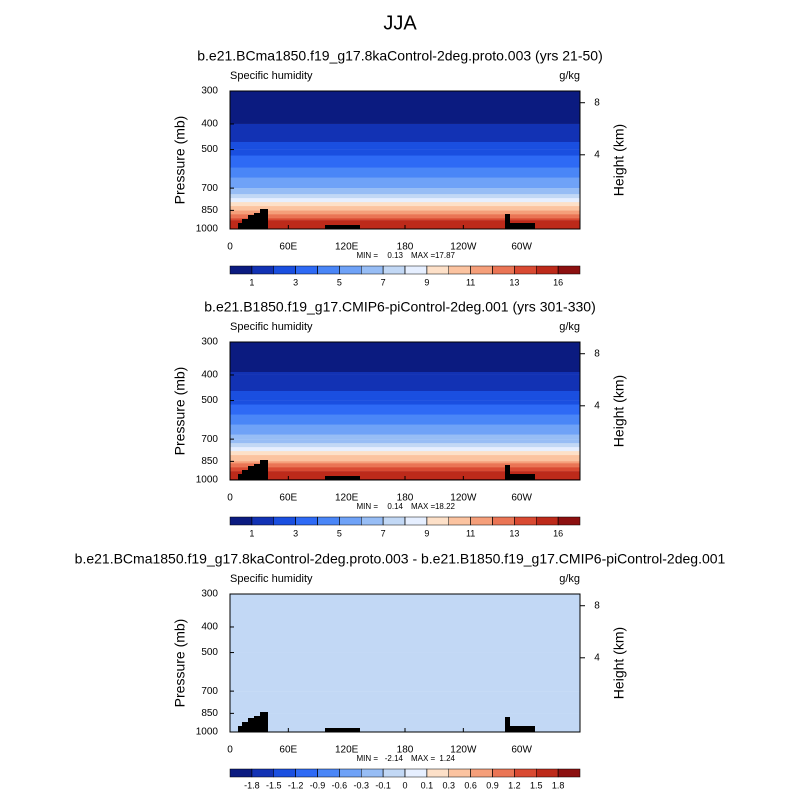 The width and height of the screenshot is (800, 805). What do you see at coordinates (514, 282) in the screenshot?
I see `colorbar-label: 13` at bounding box center [514, 282].